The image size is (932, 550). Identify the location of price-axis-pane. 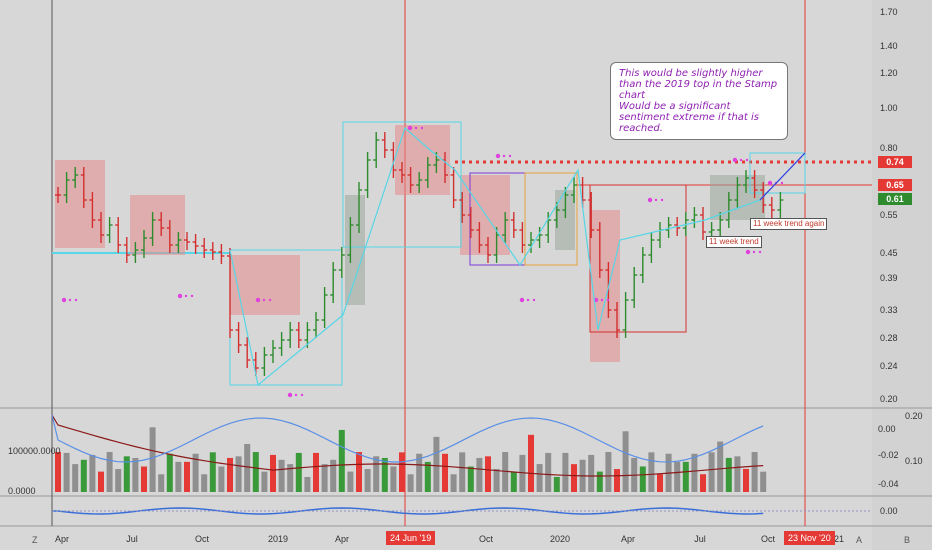
(902, 275).